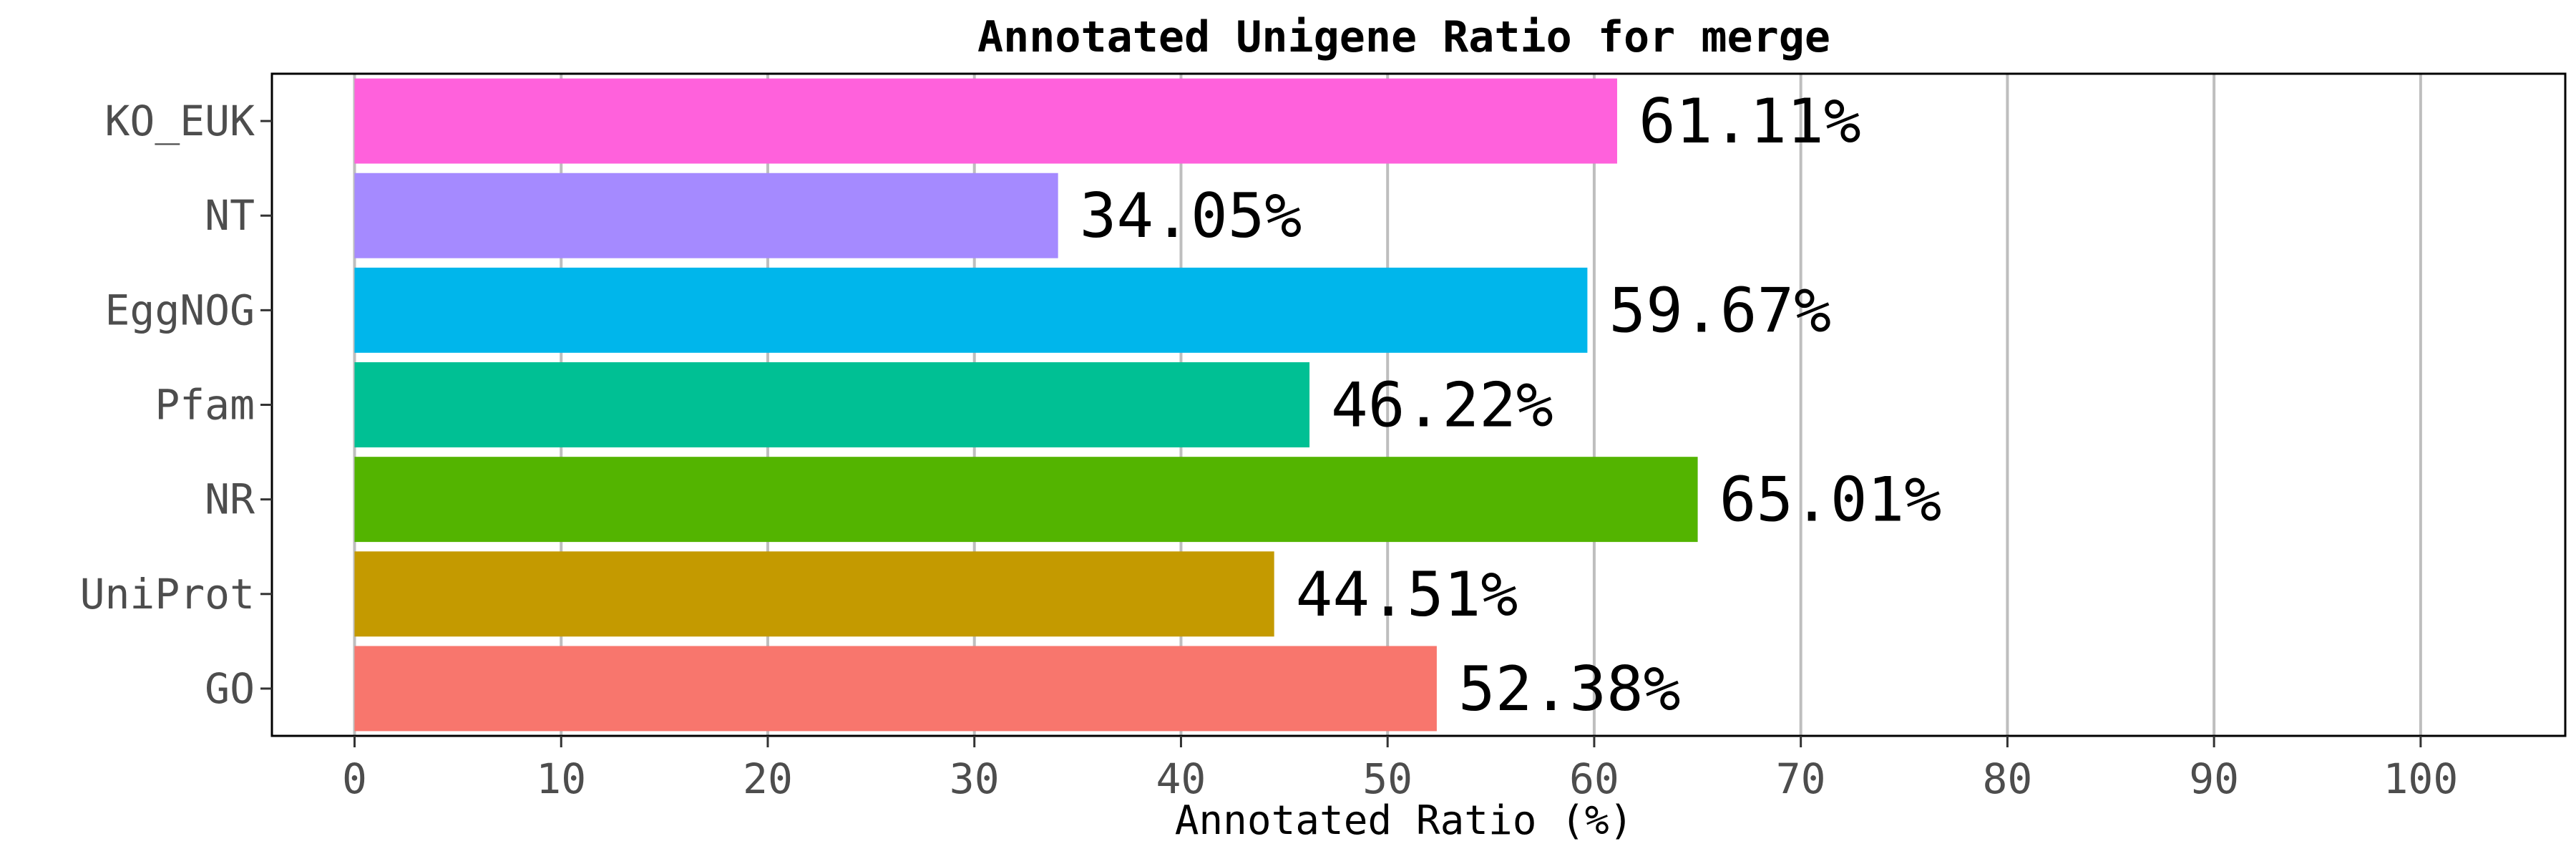  I want to click on x-tick-label: 0, so click(354, 778).